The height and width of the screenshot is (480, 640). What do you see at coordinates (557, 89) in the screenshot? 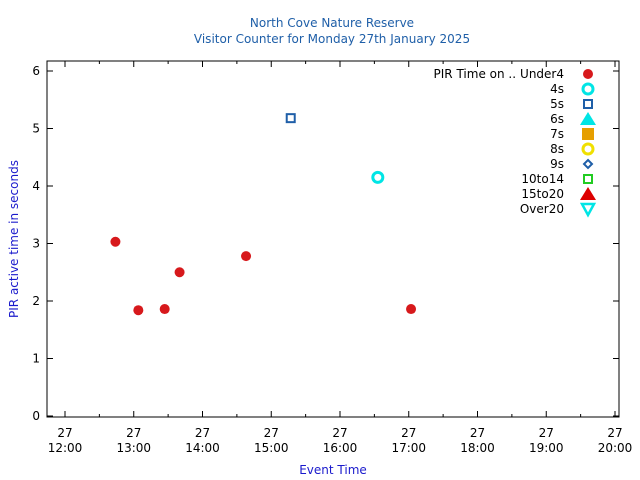
I see `legend-label: 4s` at bounding box center [557, 89].